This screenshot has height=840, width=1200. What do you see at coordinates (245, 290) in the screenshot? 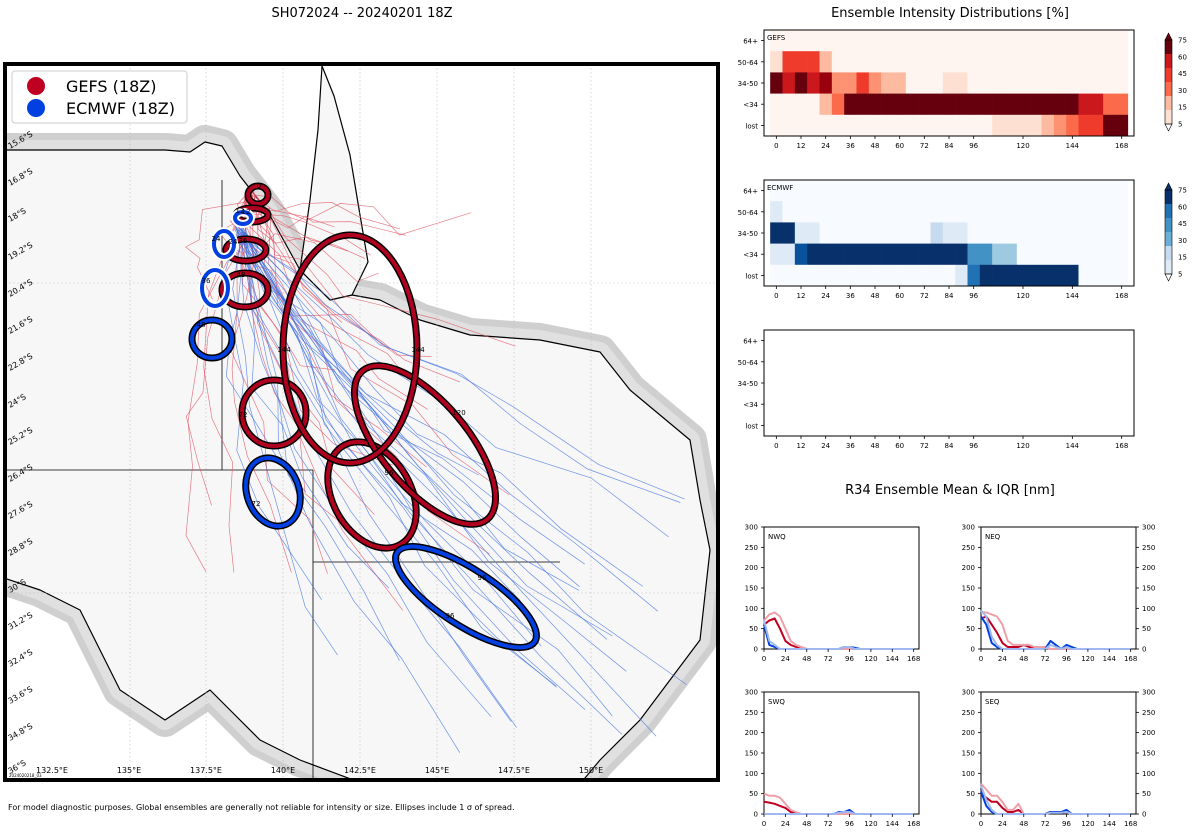
I see `gefs-ellipse-48h` at bounding box center [245, 290].